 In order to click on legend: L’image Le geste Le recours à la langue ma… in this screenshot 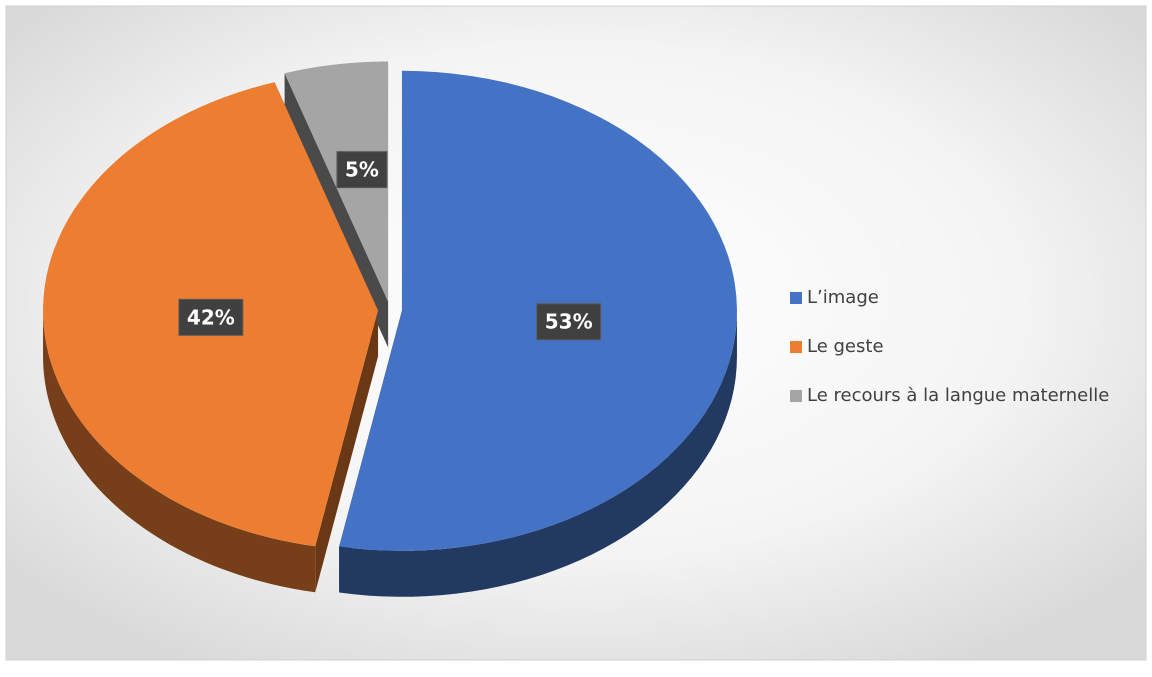, I will do `click(949, 346)`.